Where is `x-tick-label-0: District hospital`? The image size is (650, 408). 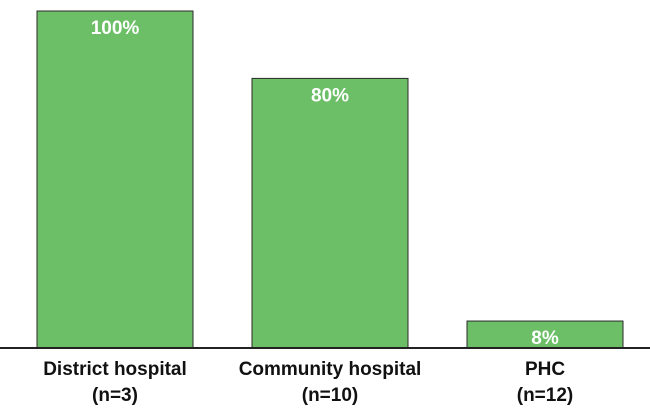
x-tick-label-0: District hospital is located at coordinates (115, 369).